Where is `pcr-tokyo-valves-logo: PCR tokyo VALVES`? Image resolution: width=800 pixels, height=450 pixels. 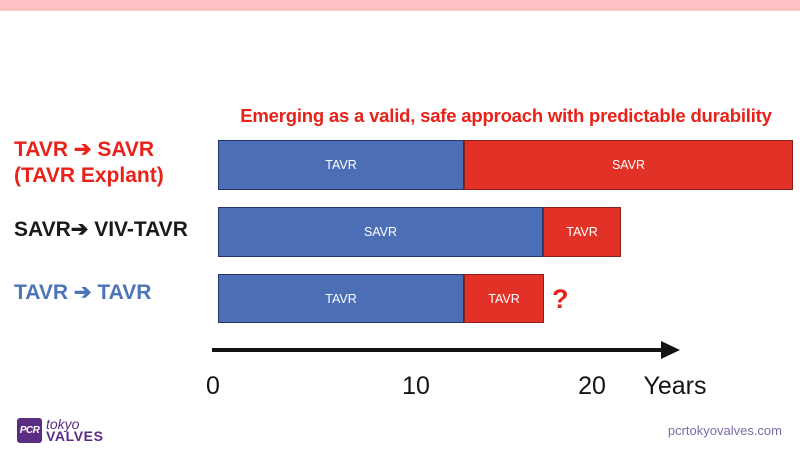
pcr-tokyo-valves-logo: PCR tokyo VALVES is located at coordinates (77, 431).